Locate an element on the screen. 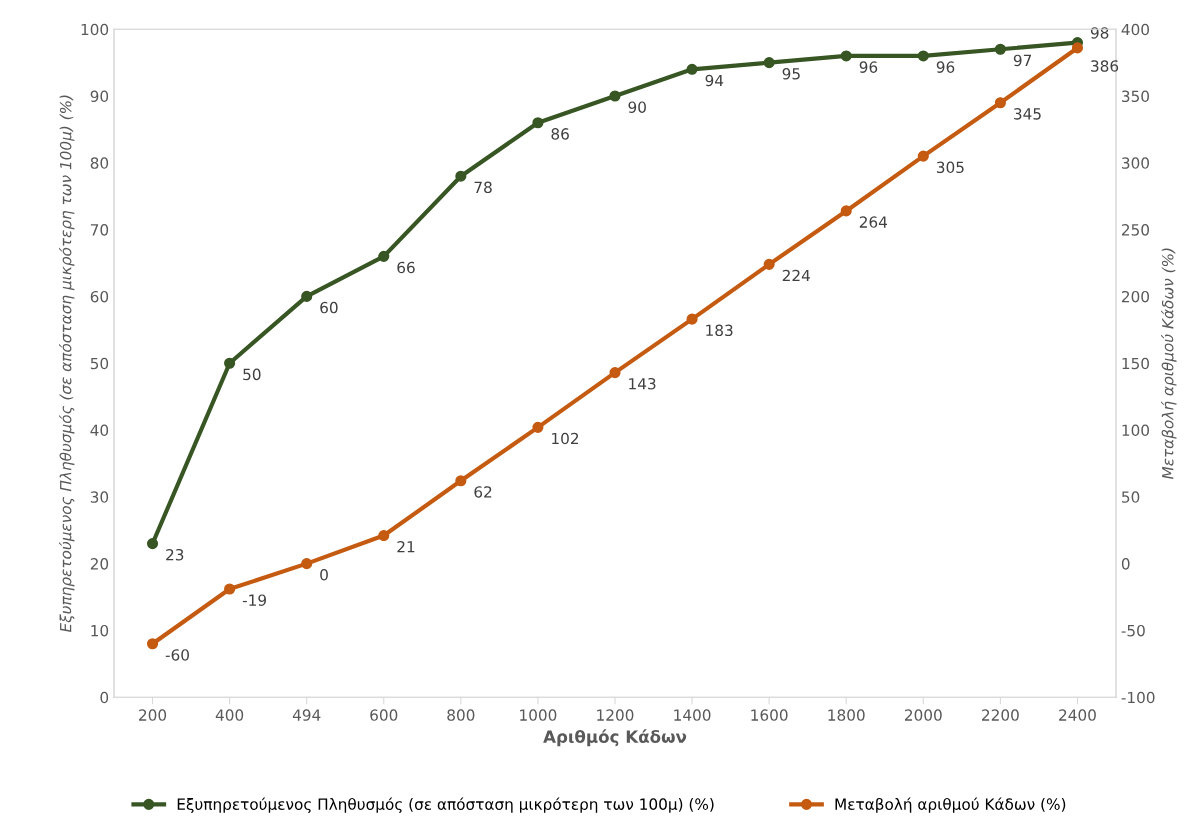 Image resolution: width=1200 pixels, height=835 pixels. data-label: 86 is located at coordinates (560, 134).